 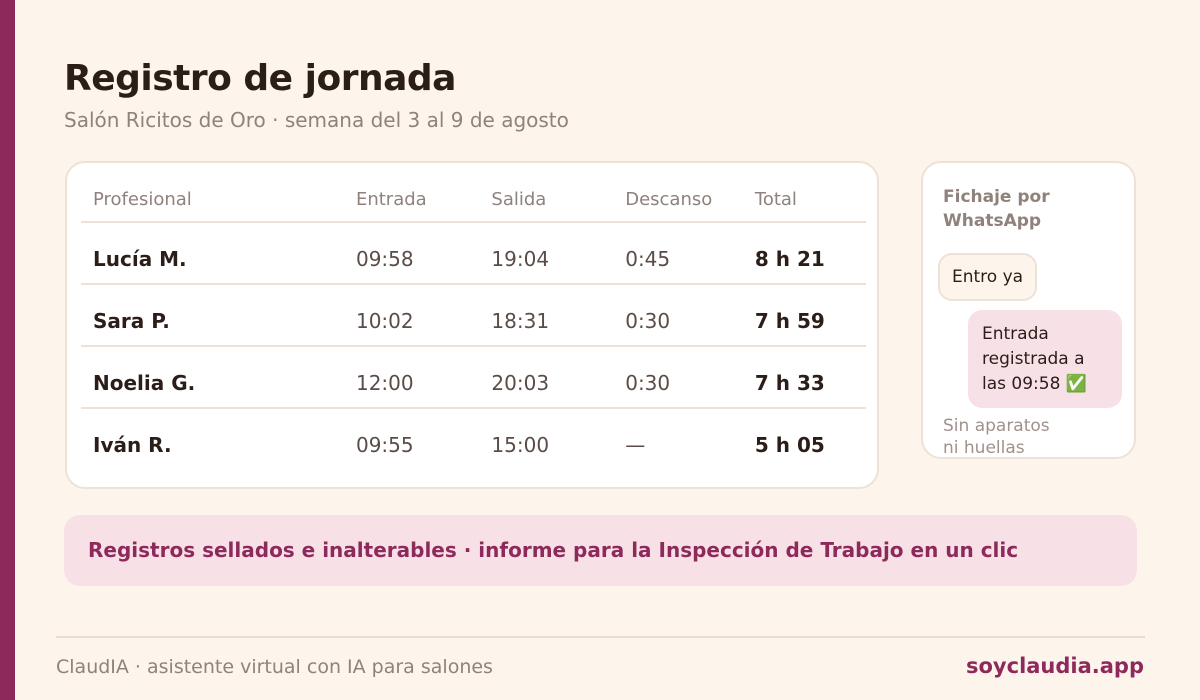 What do you see at coordinates (996, 209) in the screenshot?
I see `chat-title: Fichaje por WhatsApp` at bounding box center [996, 209].